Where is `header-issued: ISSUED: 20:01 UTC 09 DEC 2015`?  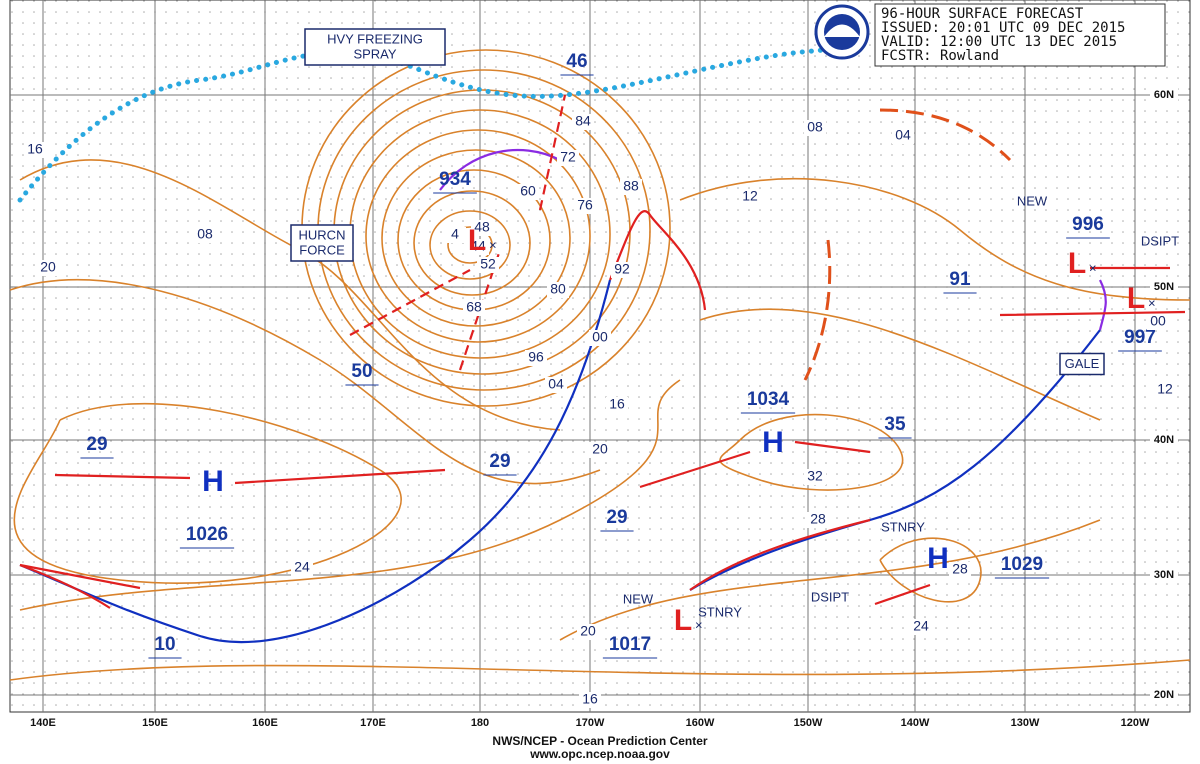 header-issued: ISSUED: 20:01 UTC 09 DEC 2015 is located at coordinates (1003, 28).